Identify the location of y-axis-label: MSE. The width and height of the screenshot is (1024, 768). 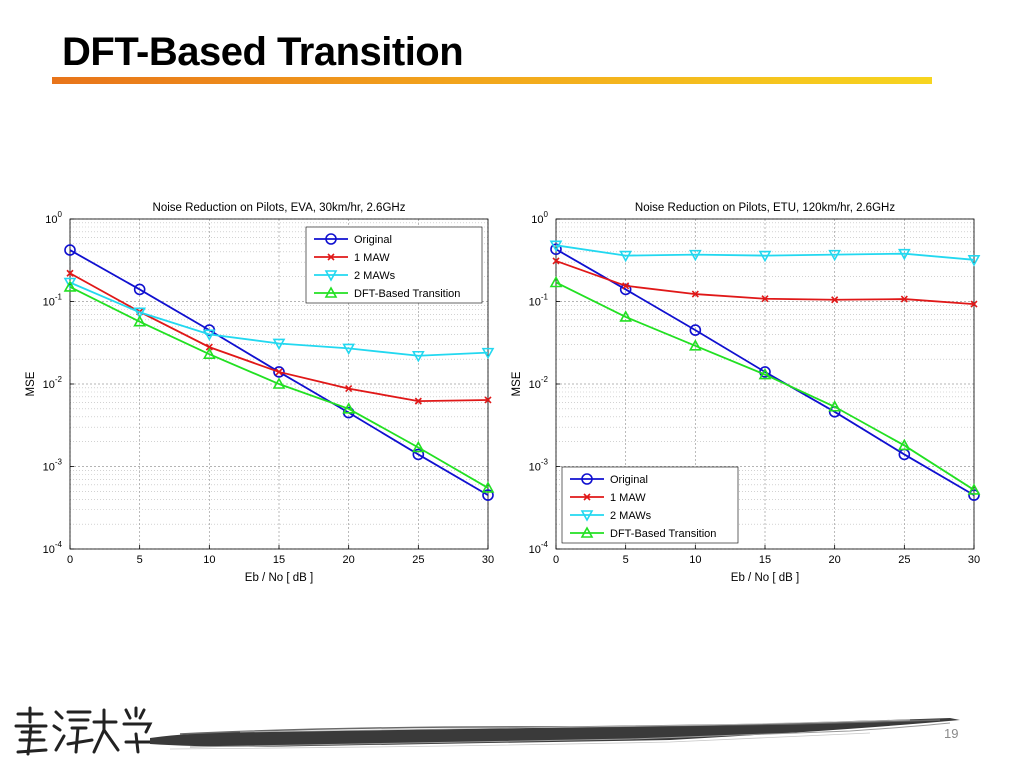
(31, 383).